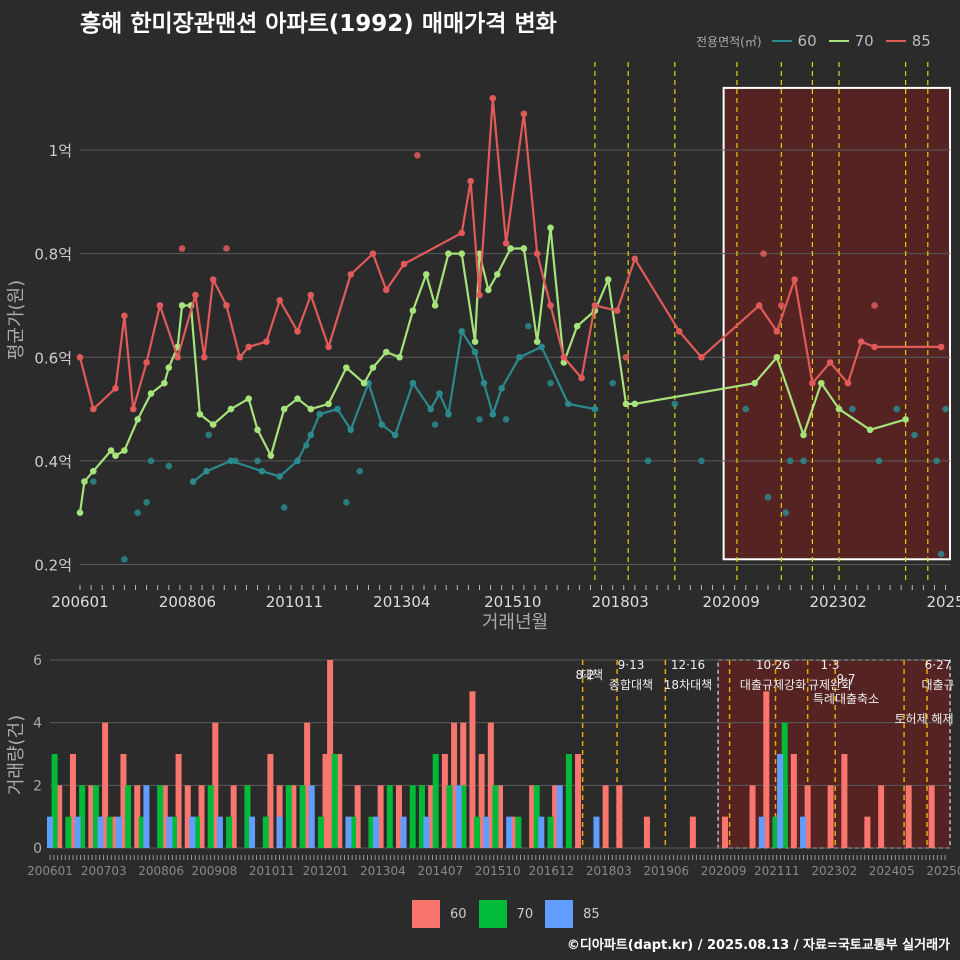 Image resolution: width=960 pixels, height=960 pixels. I want to click on price-y-tick-label: 0.8억, so click(53, 255).